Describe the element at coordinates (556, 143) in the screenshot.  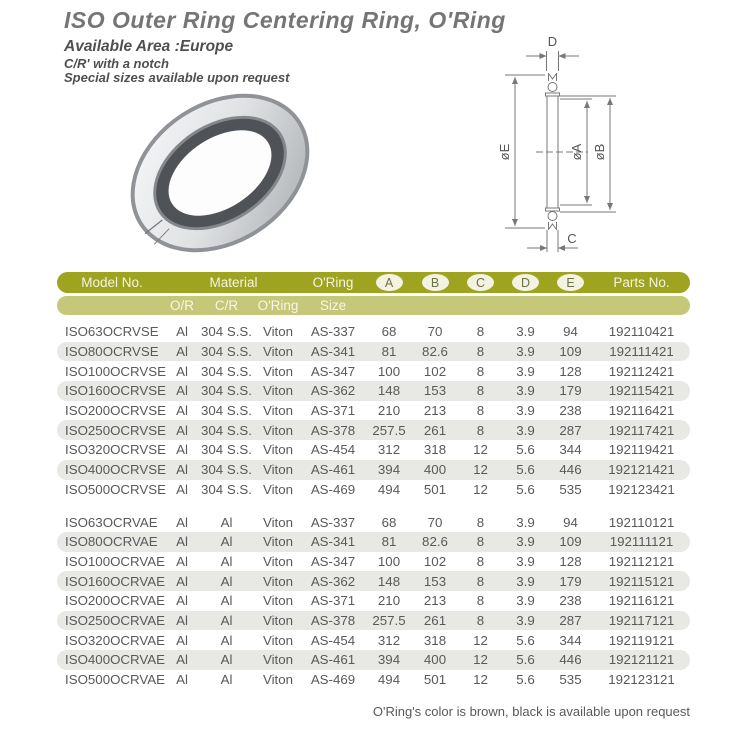
I see `dimension-diagram: D øE øA øB C` at that location.